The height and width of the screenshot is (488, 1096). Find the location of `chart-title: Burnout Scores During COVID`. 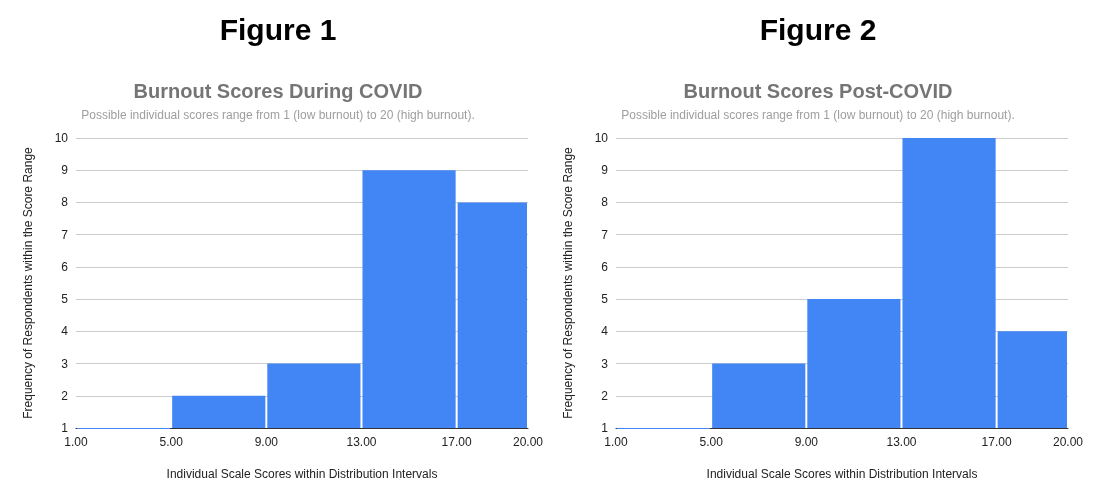

chart-title: Burnout Scores During COVID is located at coordinates (278, 91).